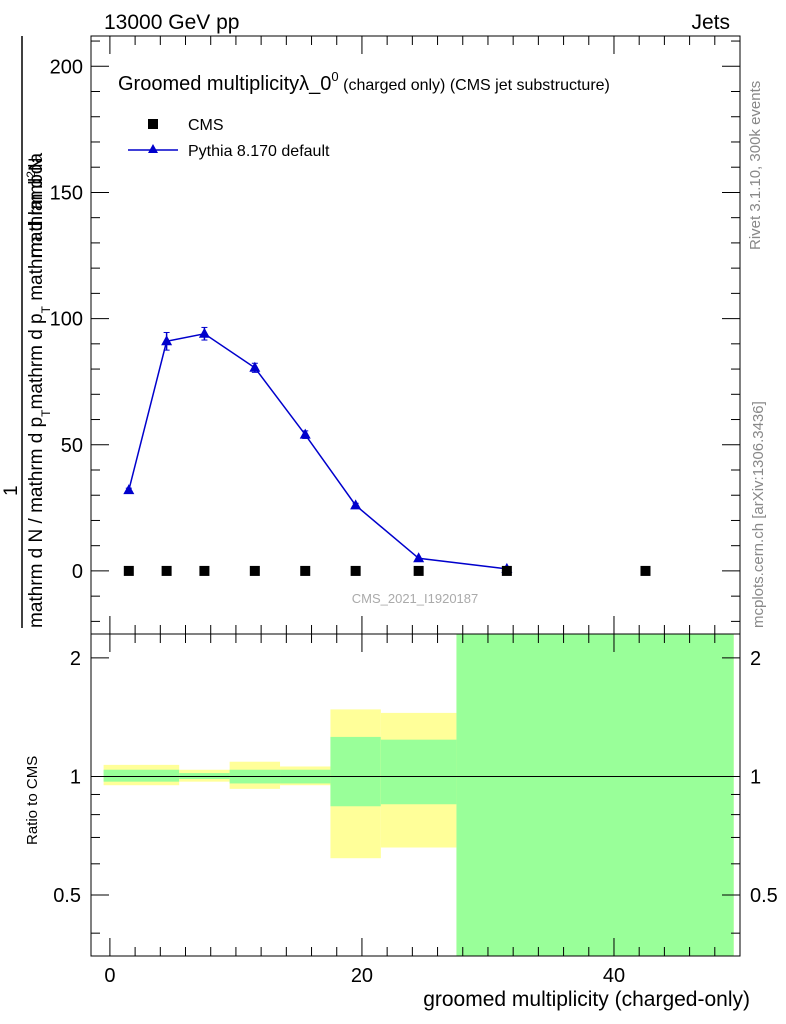 Image resolution: width=786 pixels, height=1024 pixels. Describe the element at coordinates (35, 207) in the screenshot. I see `svg-text: mathrm d2N` at that location.